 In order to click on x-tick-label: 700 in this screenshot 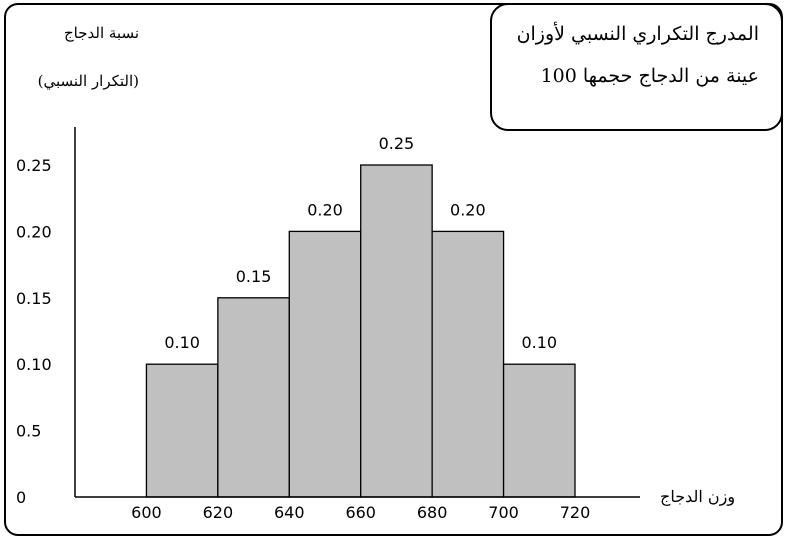, I will do `click(503, 512)`.